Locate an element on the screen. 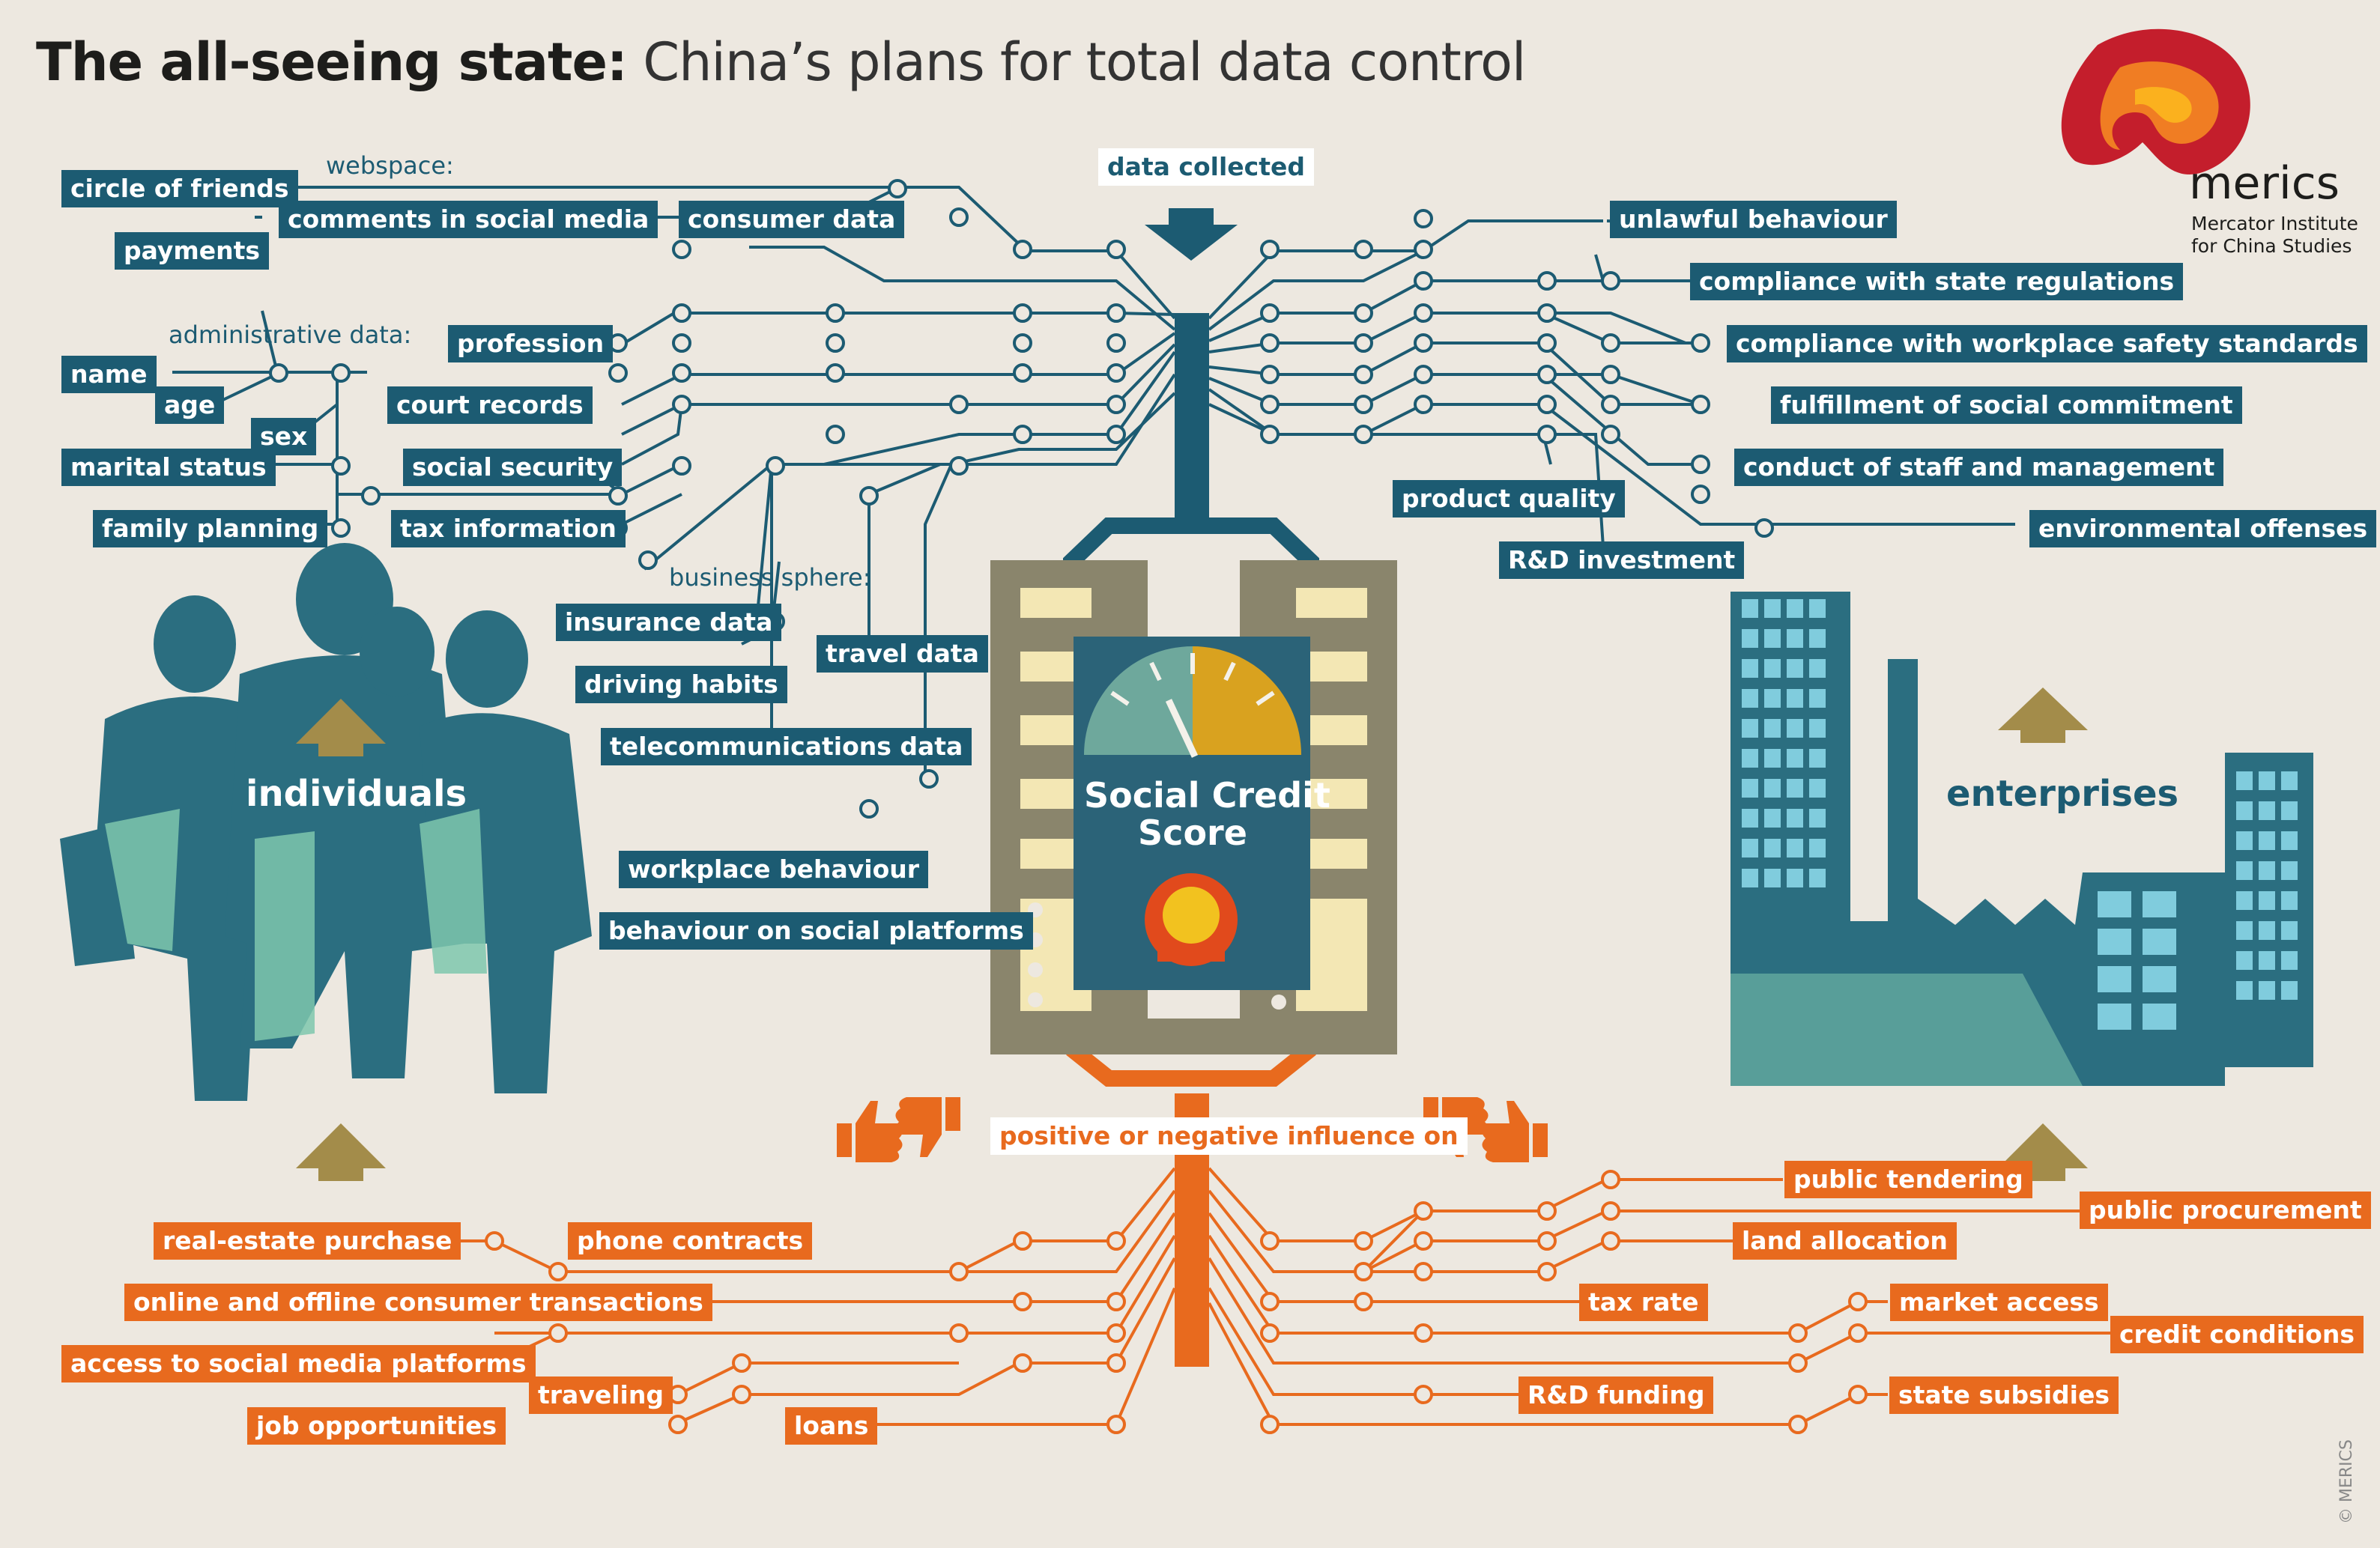  enterprises-label: enterprises is located at coordinates (2062, 794).